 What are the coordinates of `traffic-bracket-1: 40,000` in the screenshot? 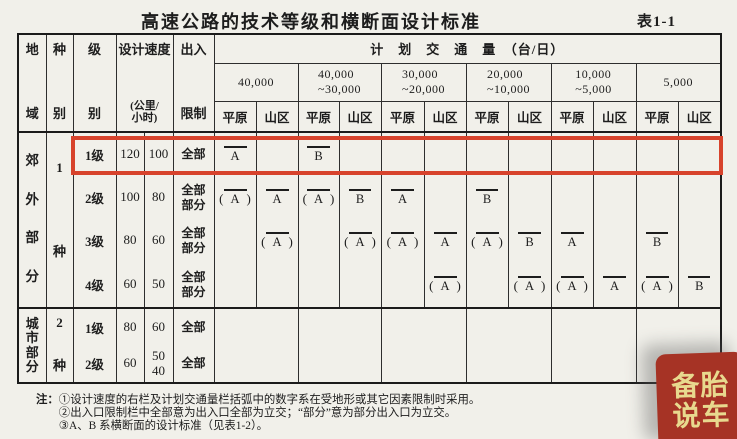 It's located at (256, 82).